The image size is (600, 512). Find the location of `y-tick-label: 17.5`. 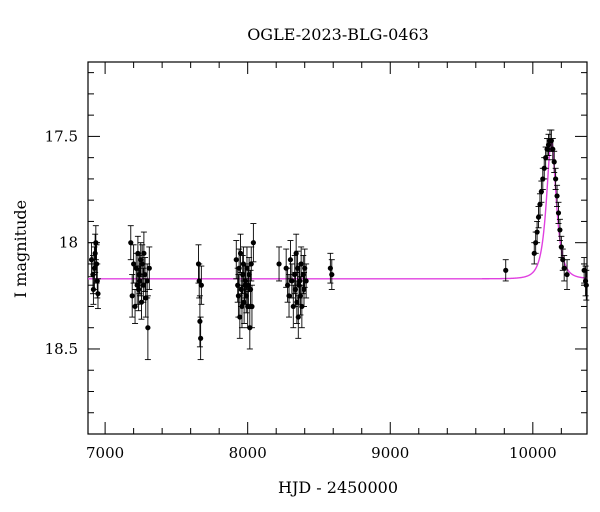

y-tick-label: 17.5 is located at coordinates (61, 136).